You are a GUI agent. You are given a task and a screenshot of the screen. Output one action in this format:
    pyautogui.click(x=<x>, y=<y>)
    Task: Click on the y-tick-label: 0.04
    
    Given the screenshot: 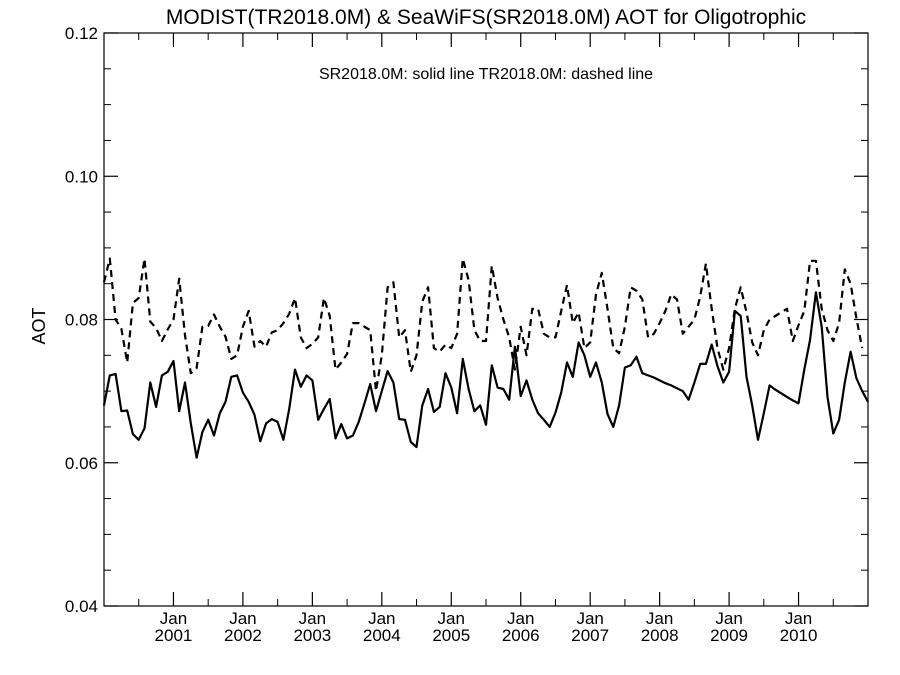 What is the action you would take?
    pyautogui.click(x=81, y=606)
    